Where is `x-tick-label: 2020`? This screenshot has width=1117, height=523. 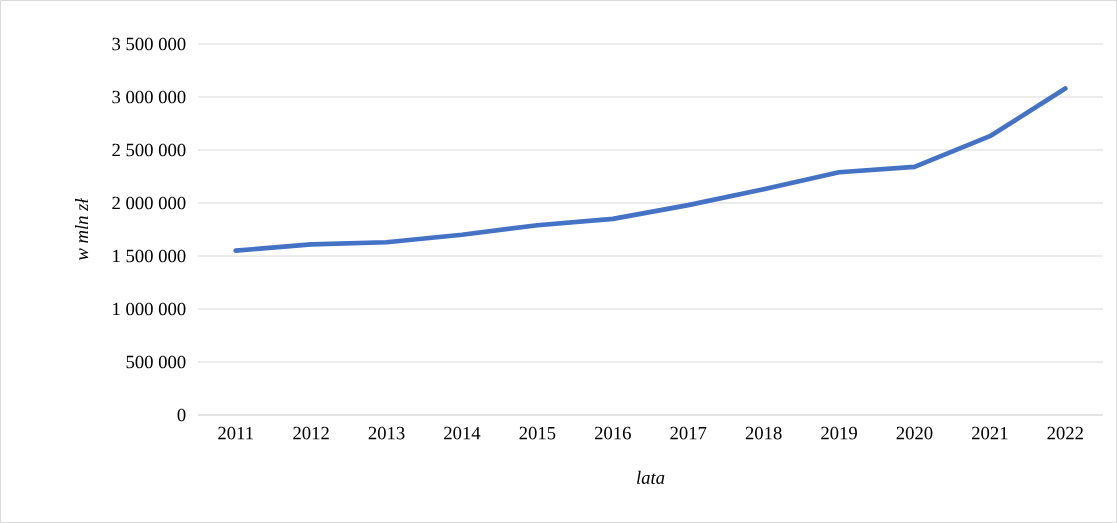
x-tick-label: 2020 is located at coordinates (914, 433).